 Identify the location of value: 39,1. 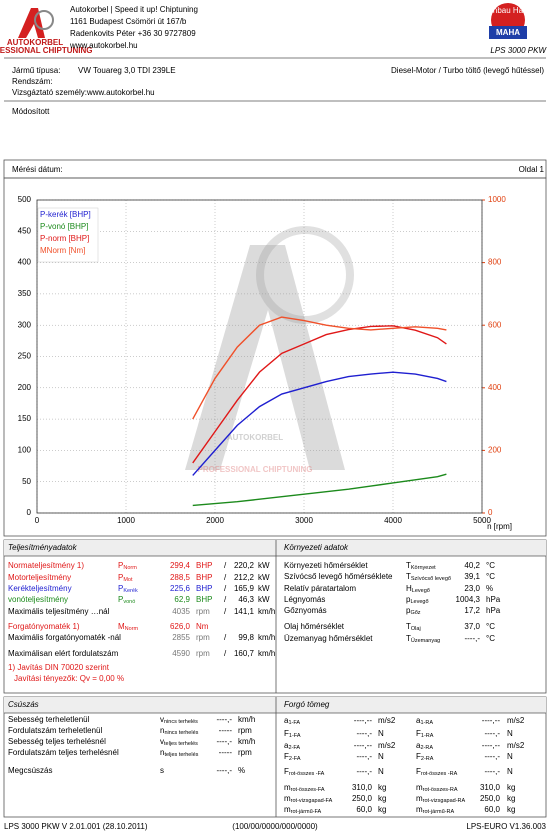
(472, 576).